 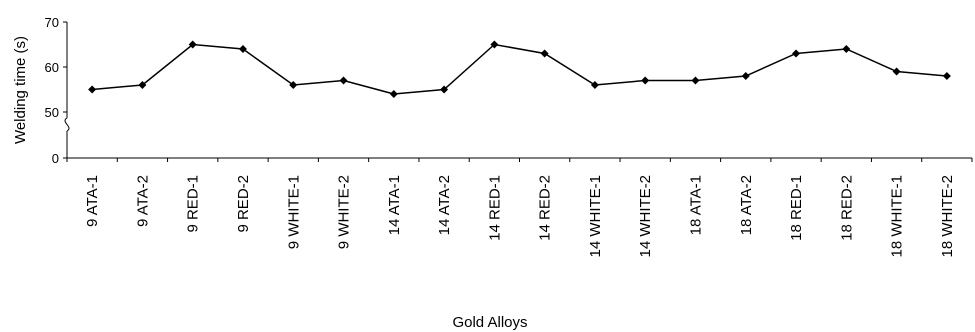 What do you see at coordinates (695, 205) in the screenshot?
I see `x-tick-label: 18 ATA-1` at bounding box center [695, 205].